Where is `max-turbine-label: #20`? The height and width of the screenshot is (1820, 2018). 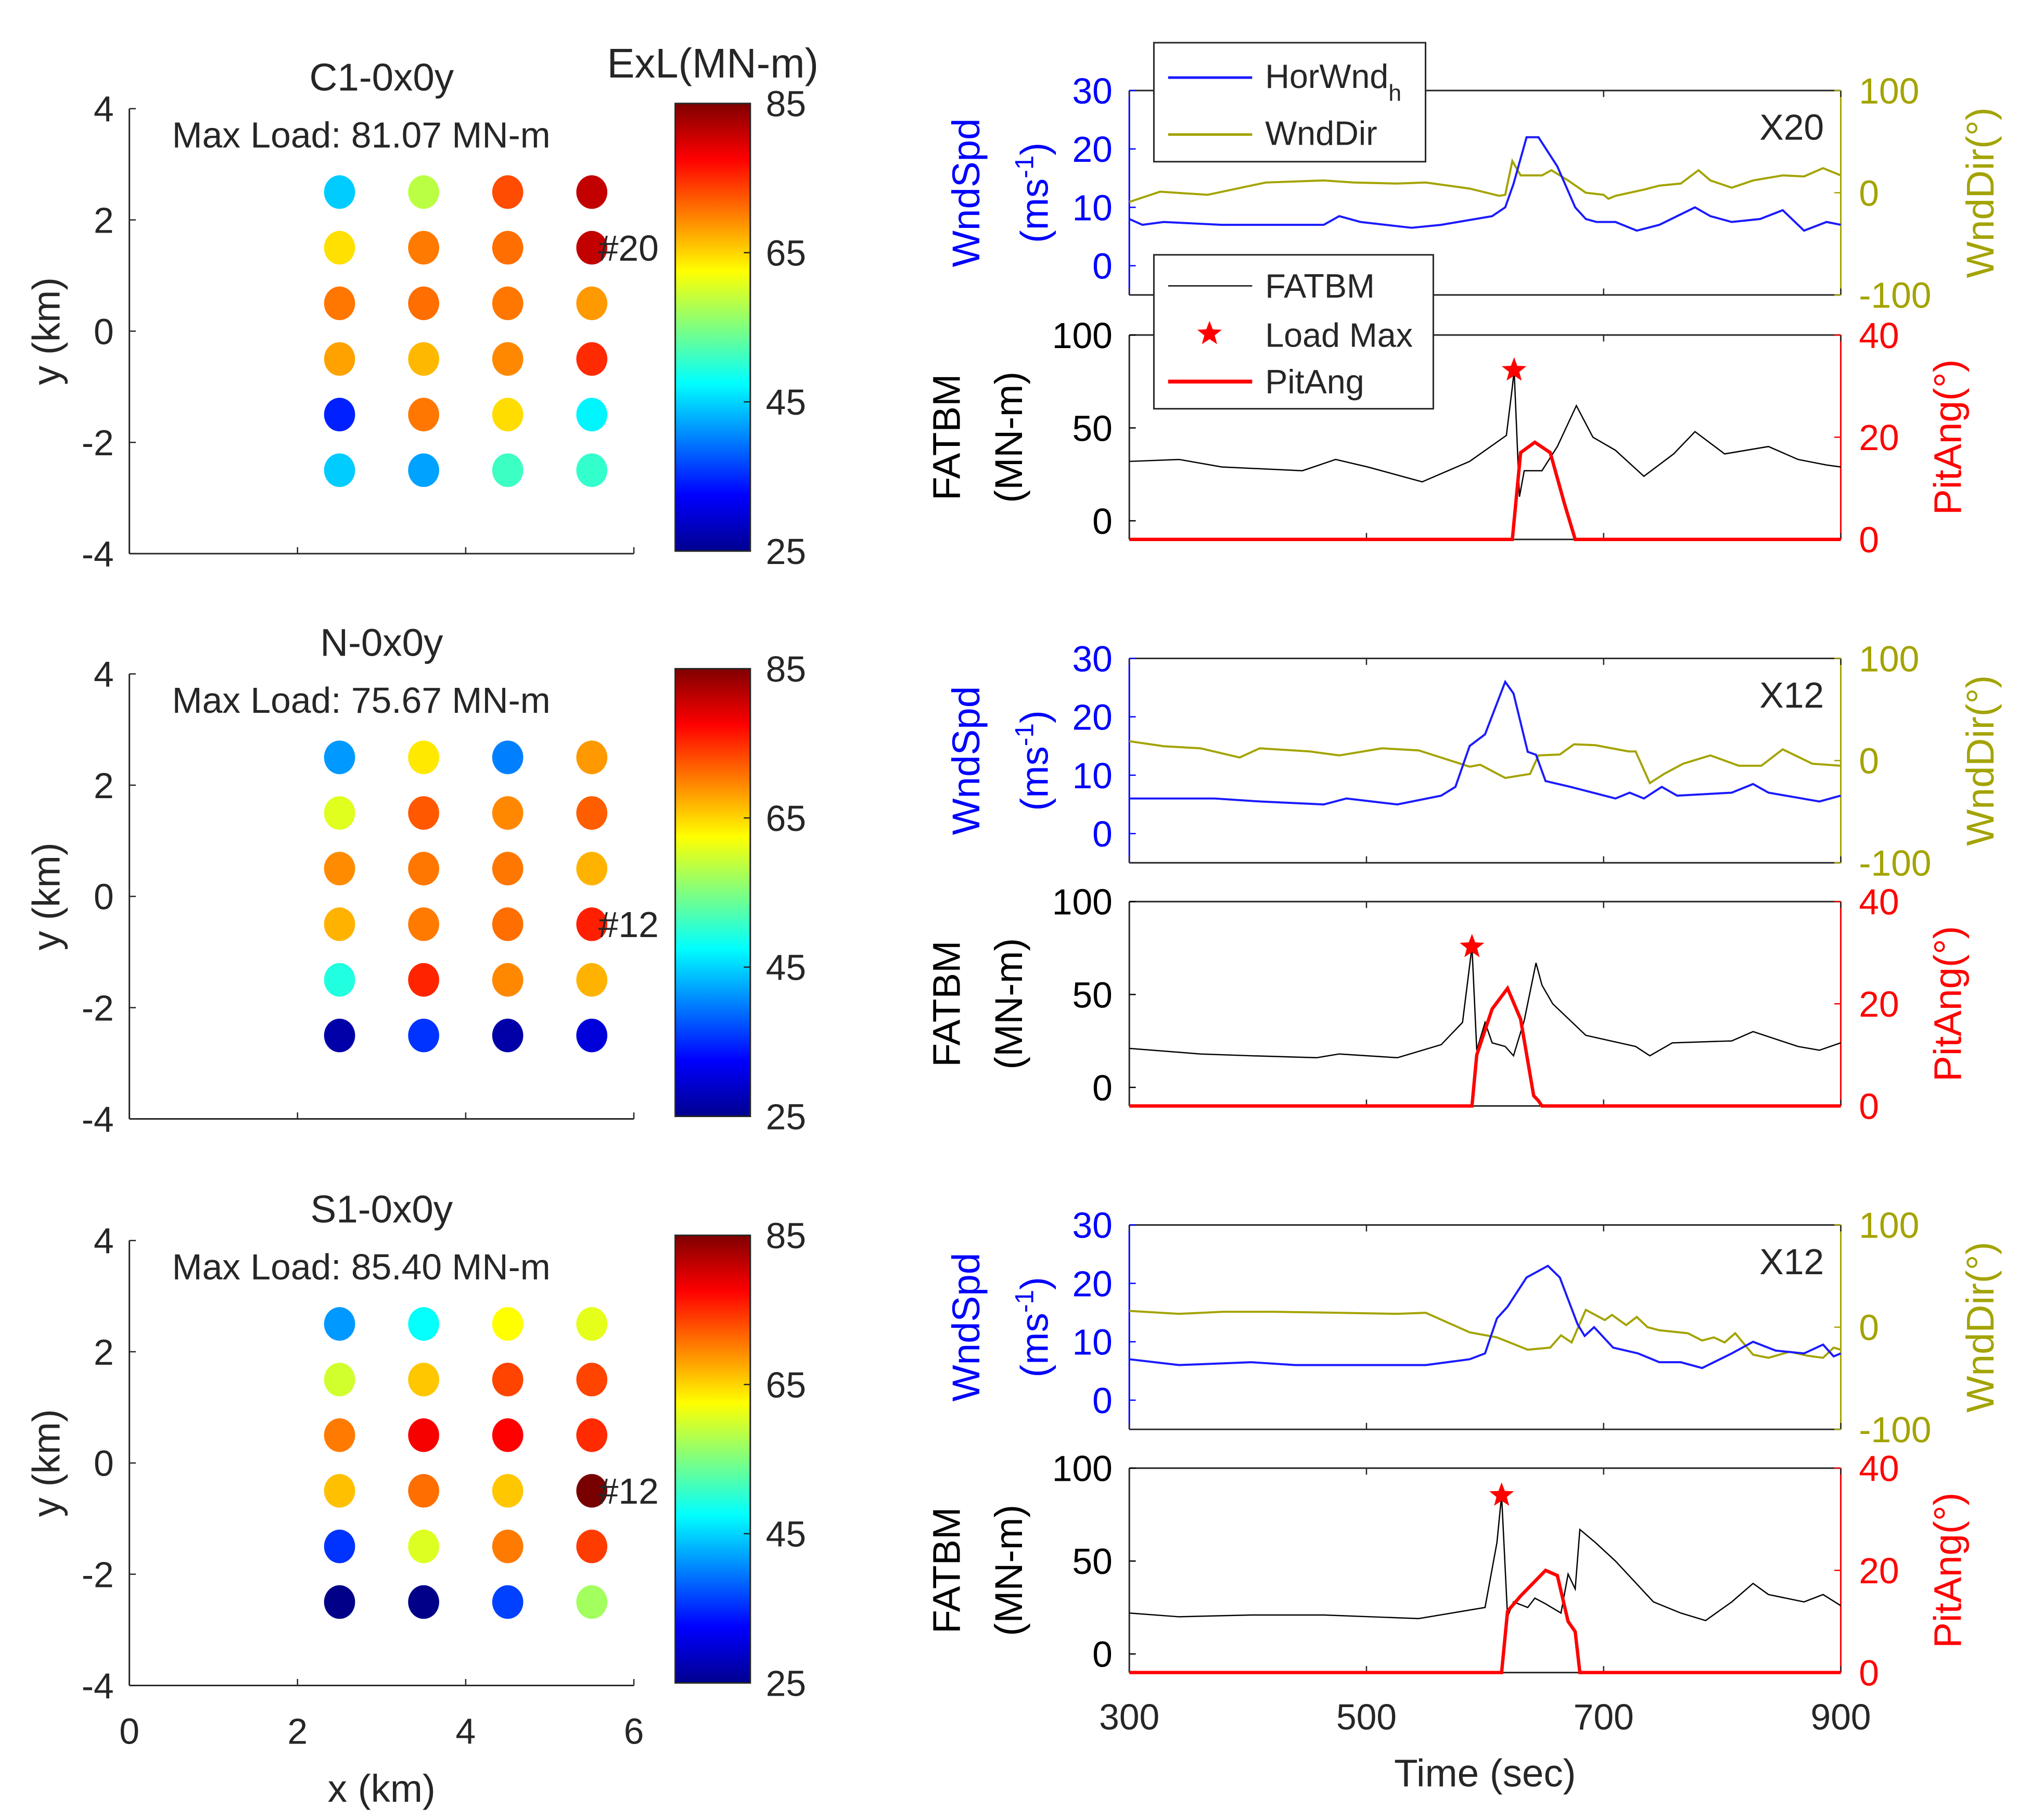
max-turbine-label: #20 is located at coordinates (628, 248).